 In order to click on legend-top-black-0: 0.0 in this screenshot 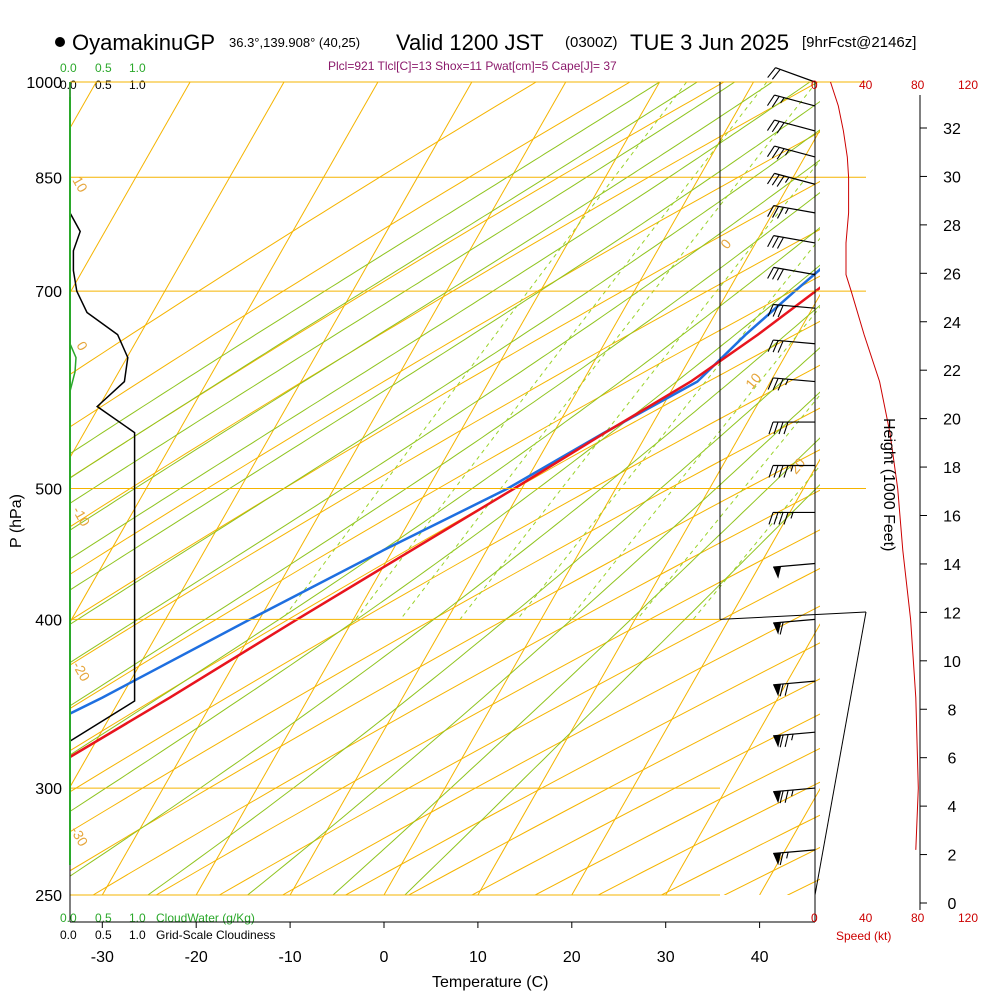, I will do `click(68, 85)`.